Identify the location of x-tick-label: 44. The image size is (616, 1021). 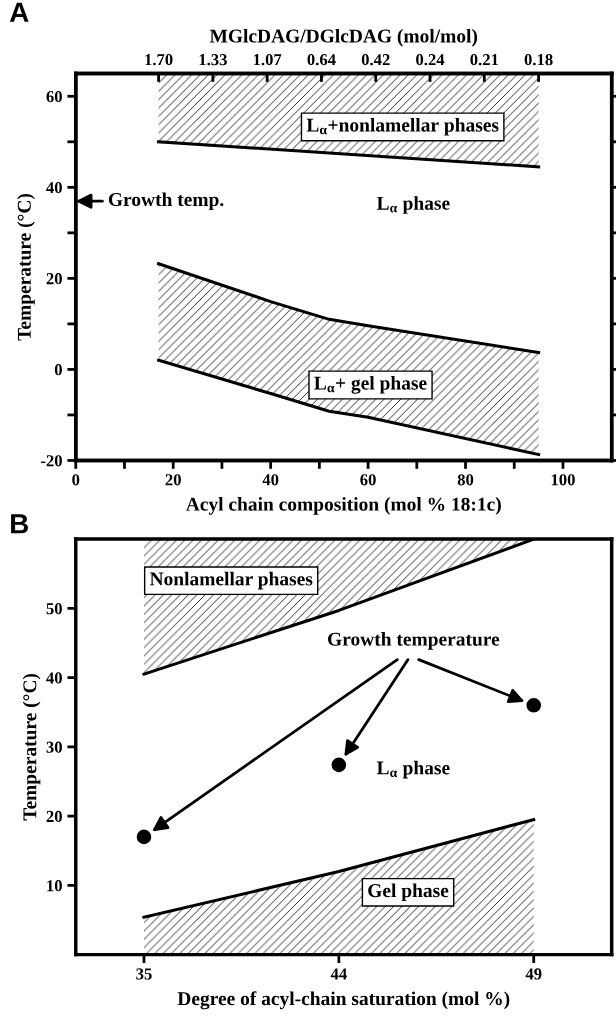
(338, 974).